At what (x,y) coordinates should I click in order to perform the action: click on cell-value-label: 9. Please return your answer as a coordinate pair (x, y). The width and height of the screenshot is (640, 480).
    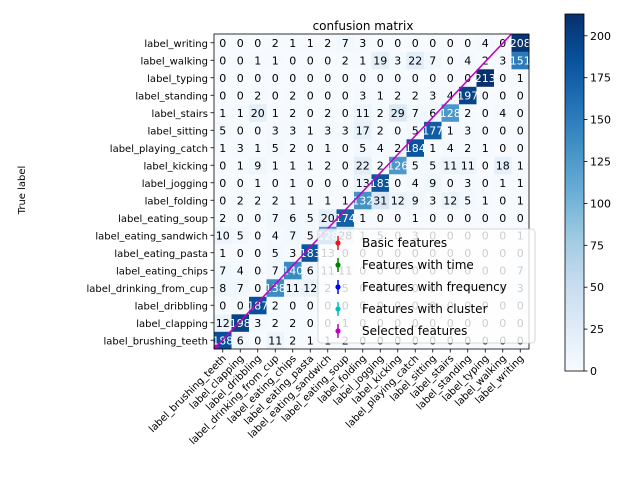
    Looking at the image, I should click on (257, 165).